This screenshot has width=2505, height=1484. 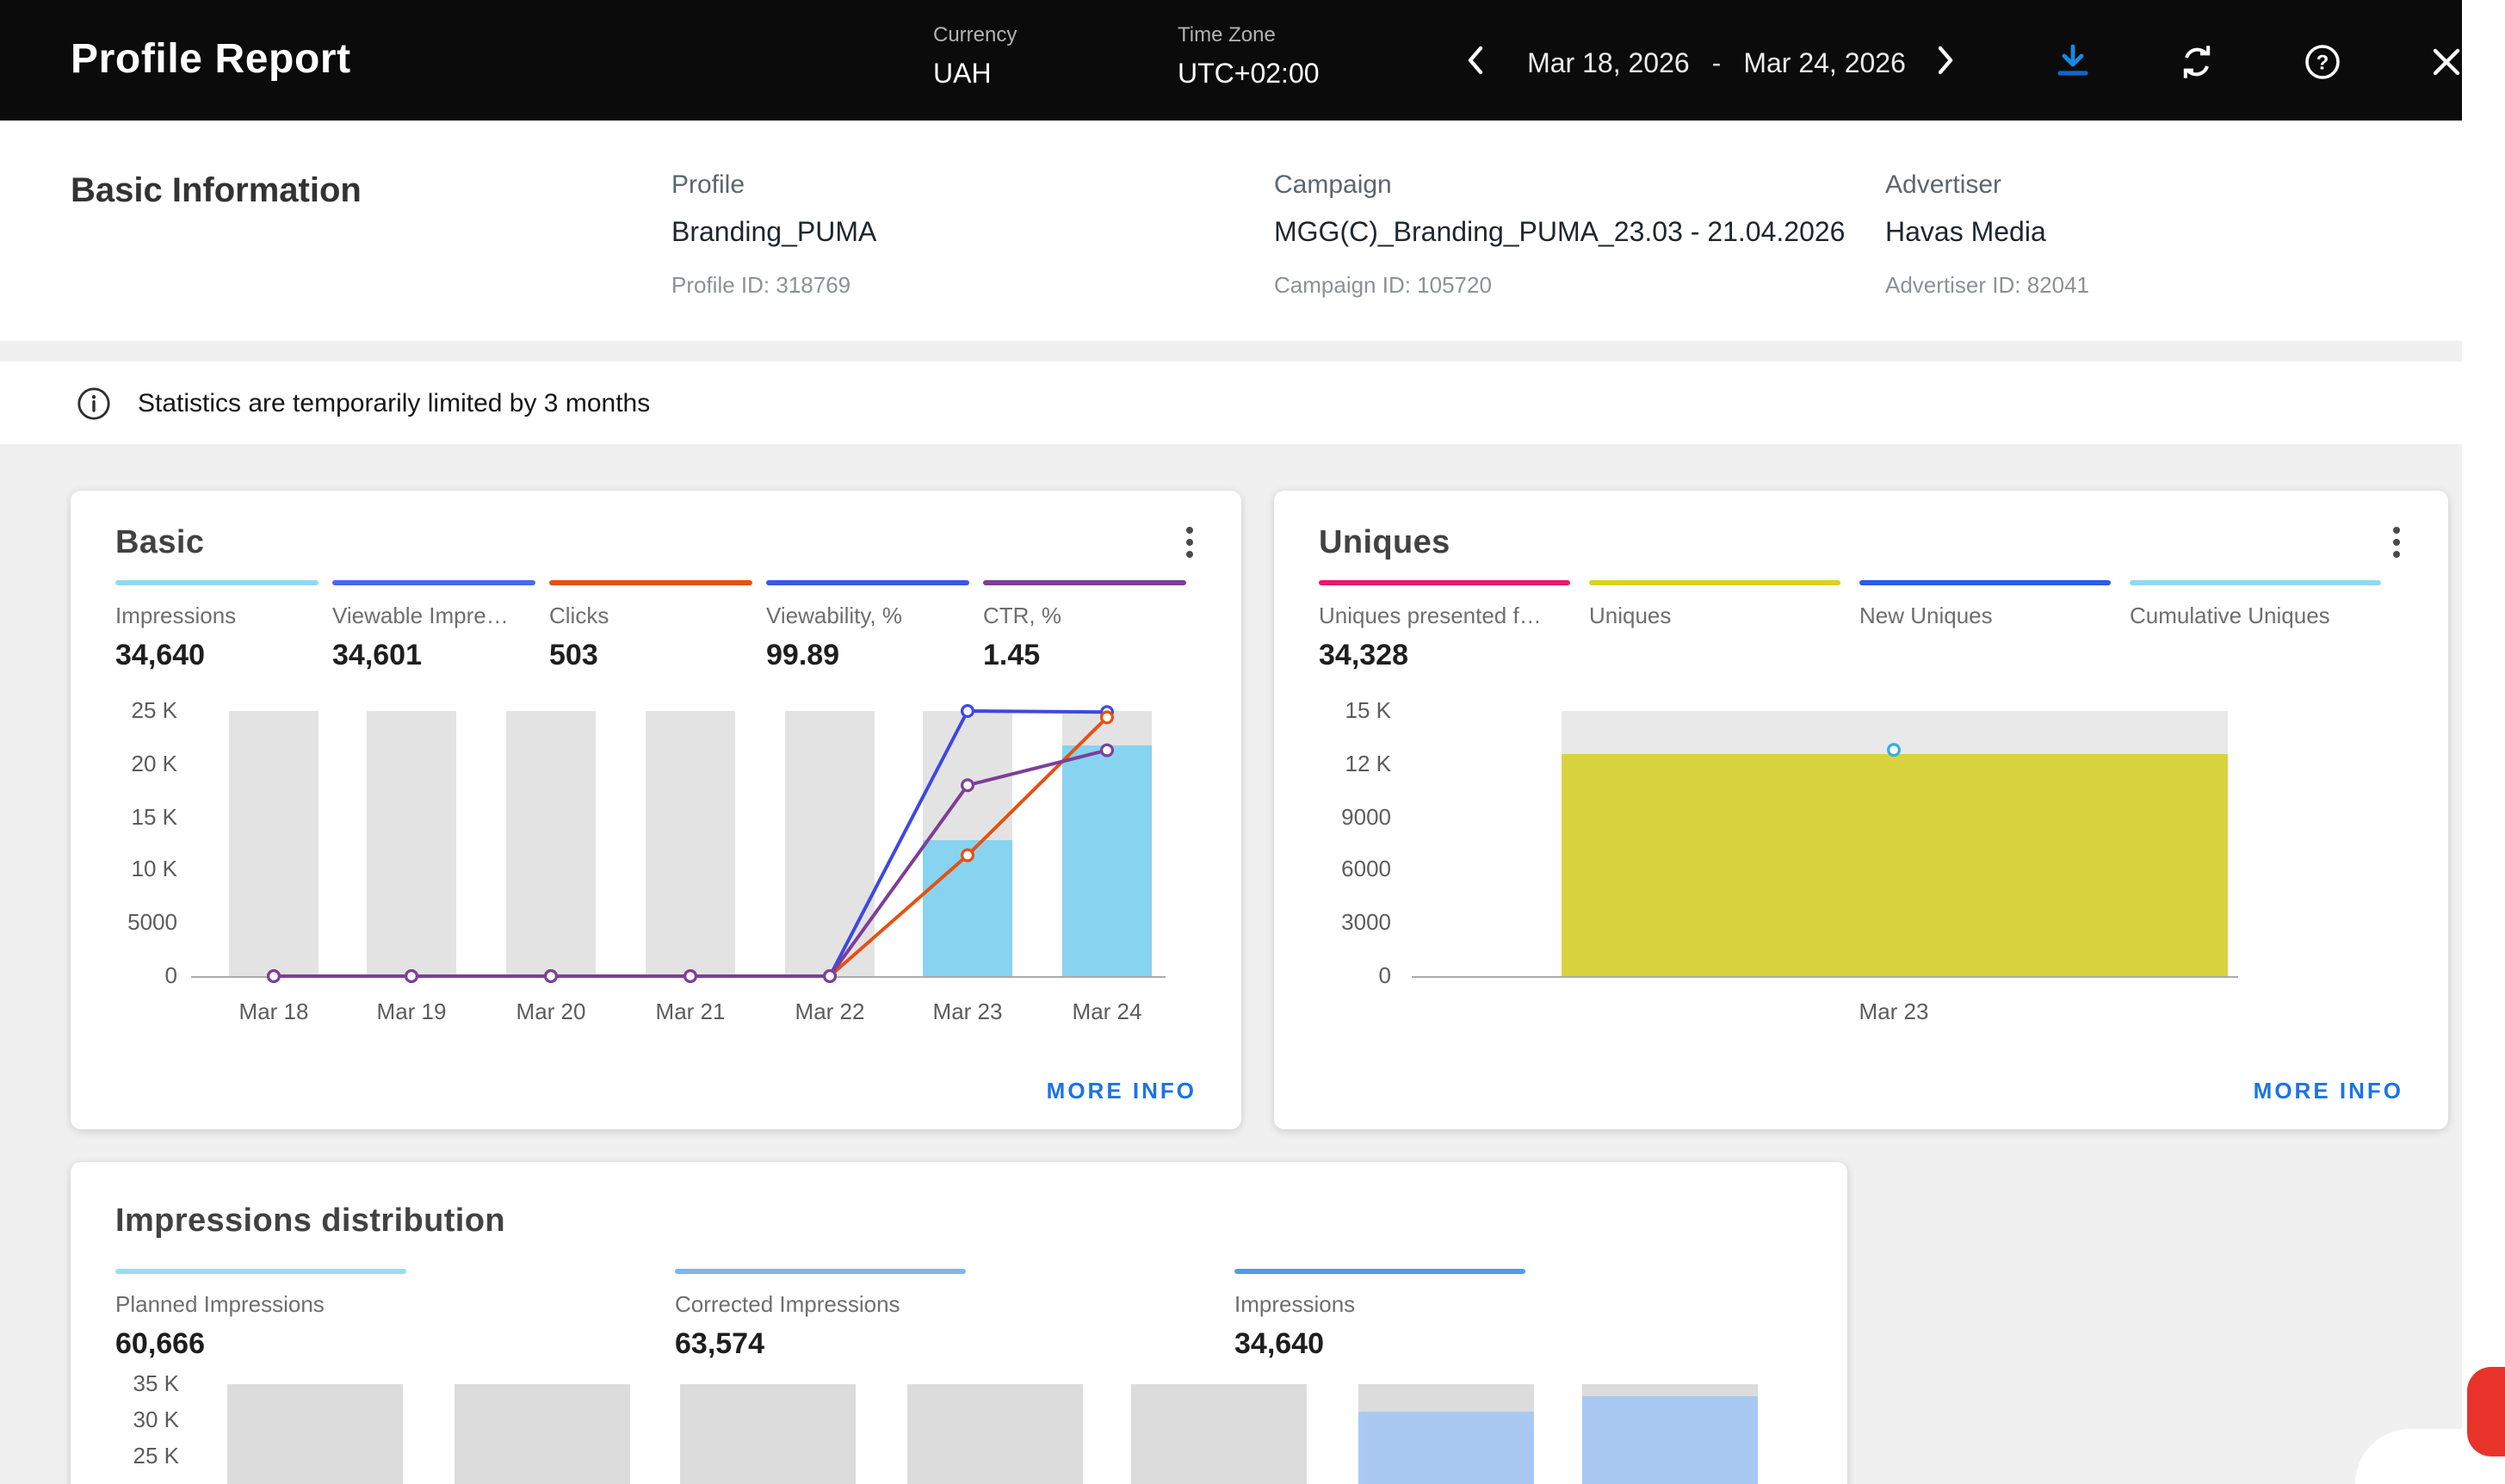 What do you see at coordinates (803, 655) in the screenshot?
I see `metric-value: 99.89` at bounding box center [803, 655].